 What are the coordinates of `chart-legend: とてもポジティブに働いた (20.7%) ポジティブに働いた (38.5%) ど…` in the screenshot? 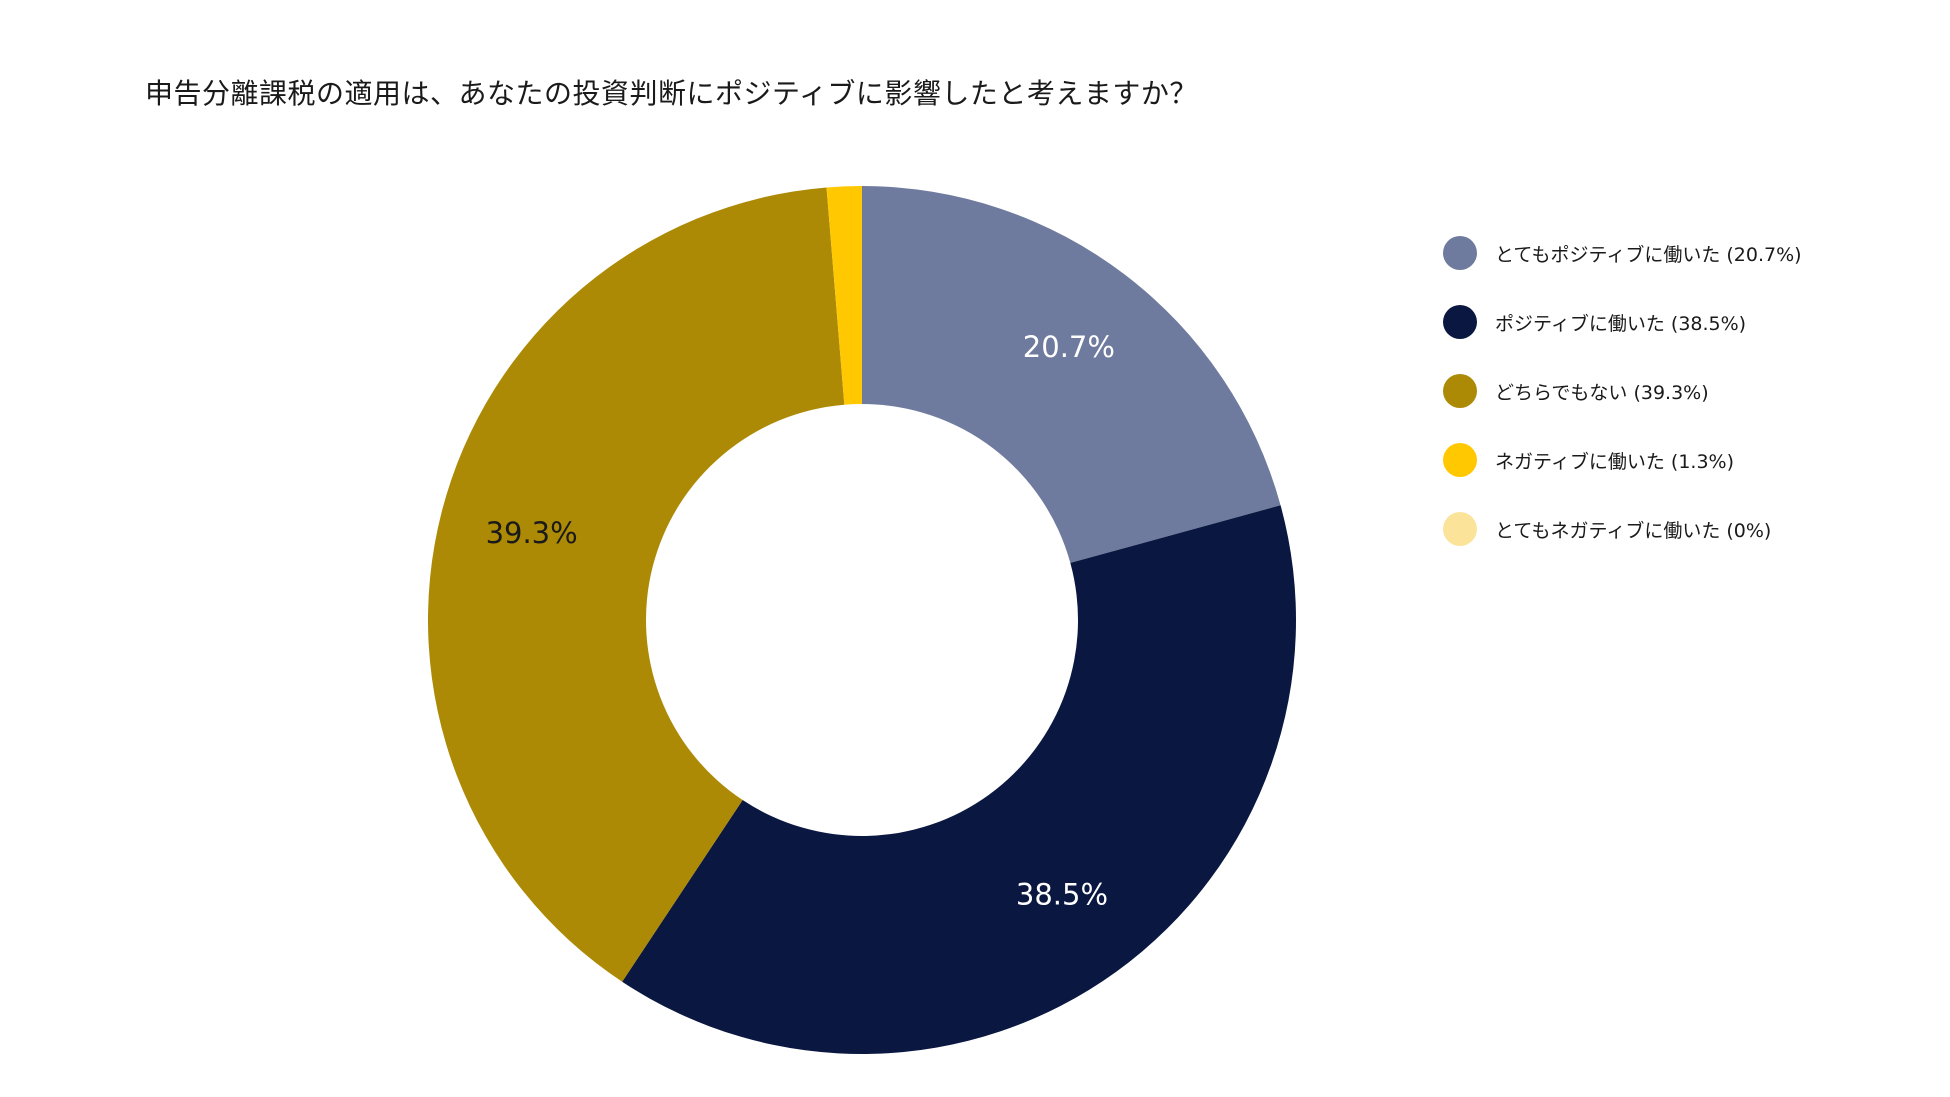 It's located at (1622, 408).